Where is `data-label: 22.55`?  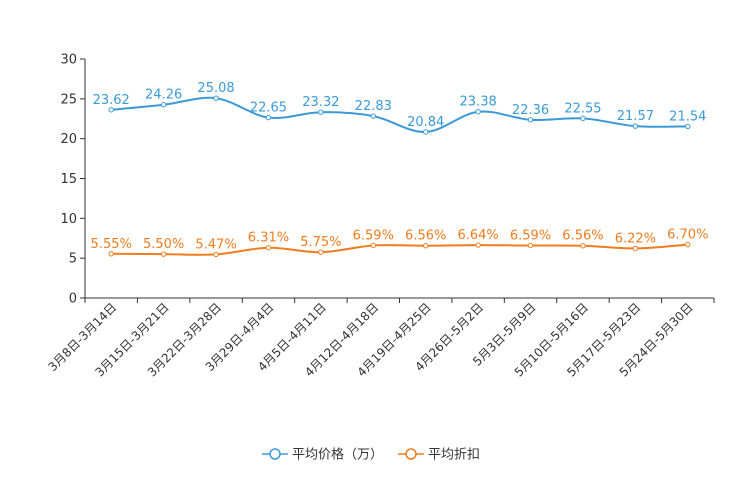
data-label: 22.55 is located at coordinates (582, 108).